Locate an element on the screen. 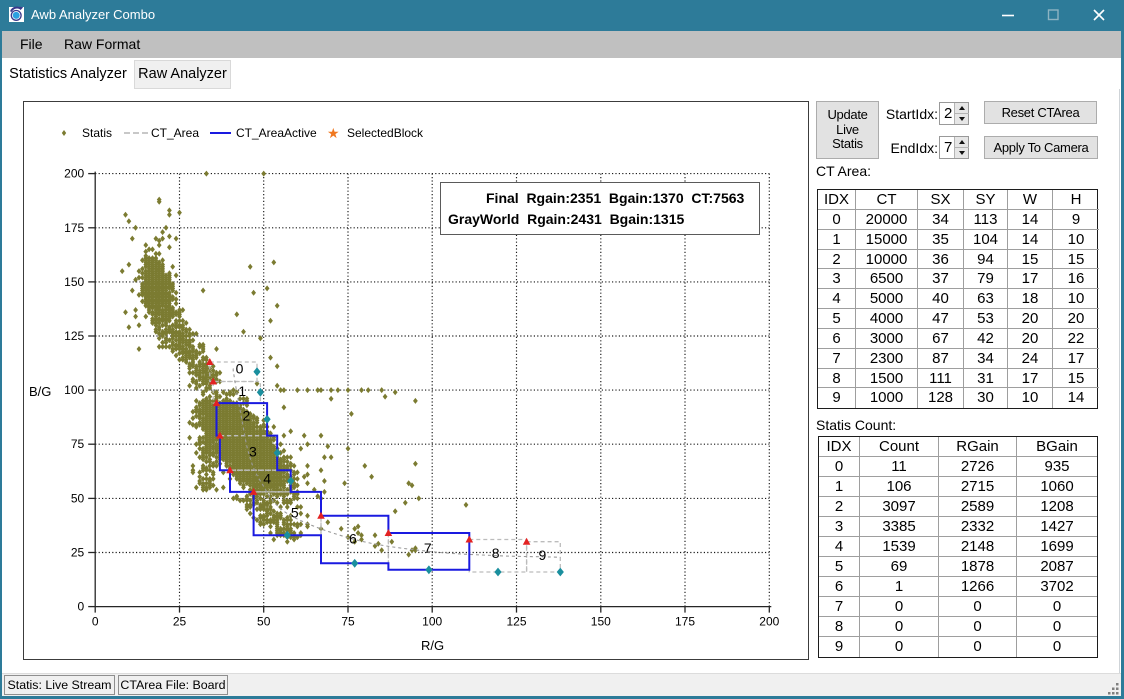 This screenshot has height=699, width=1124. svg-text: 8 is located at coordinates (496, 553).